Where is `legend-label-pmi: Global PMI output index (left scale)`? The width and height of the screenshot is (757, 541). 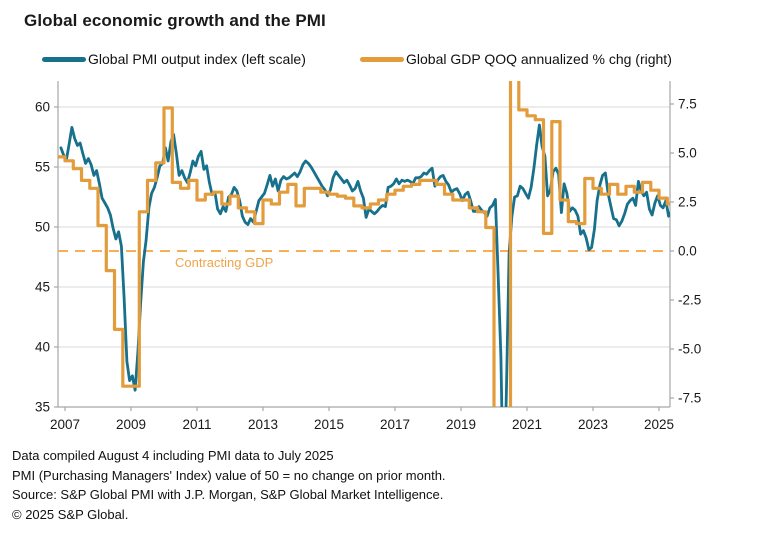 legend-label-pmi: Global PMI output index (left scale) is located at coordinates (197, 59).